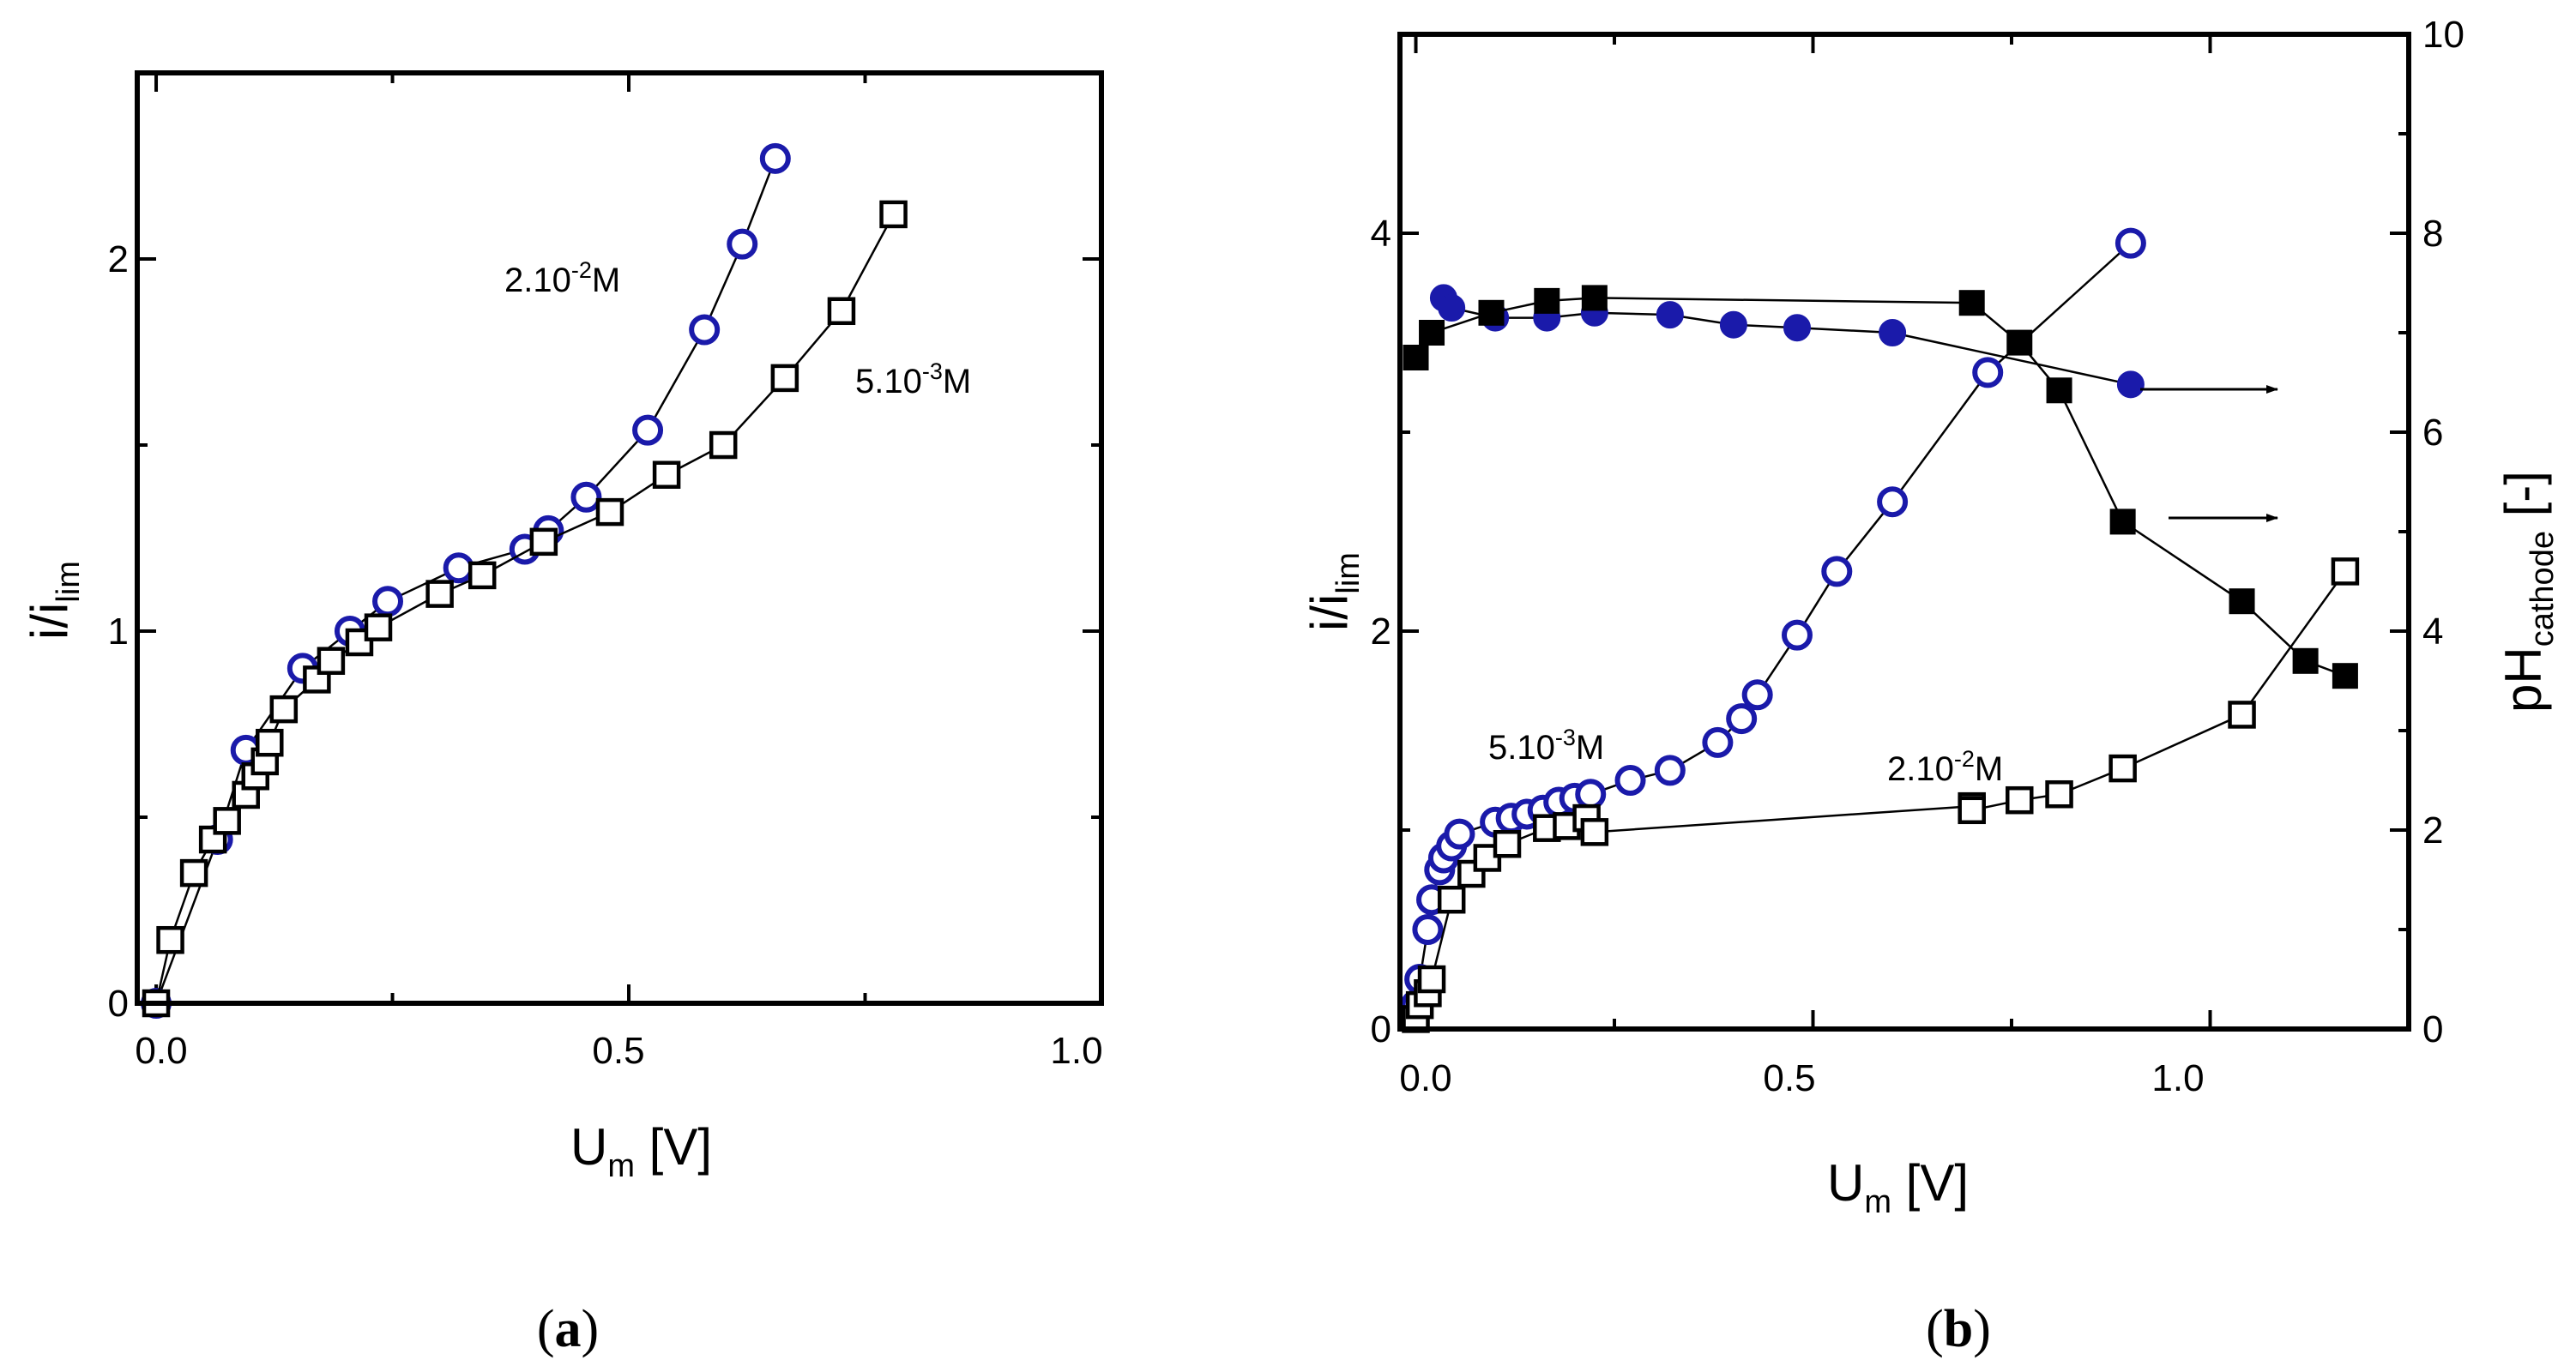  Describe the element at coordinates (161, 1051) in the screenshot. I see `chart-a-xtick-label: 0.0` at that location.